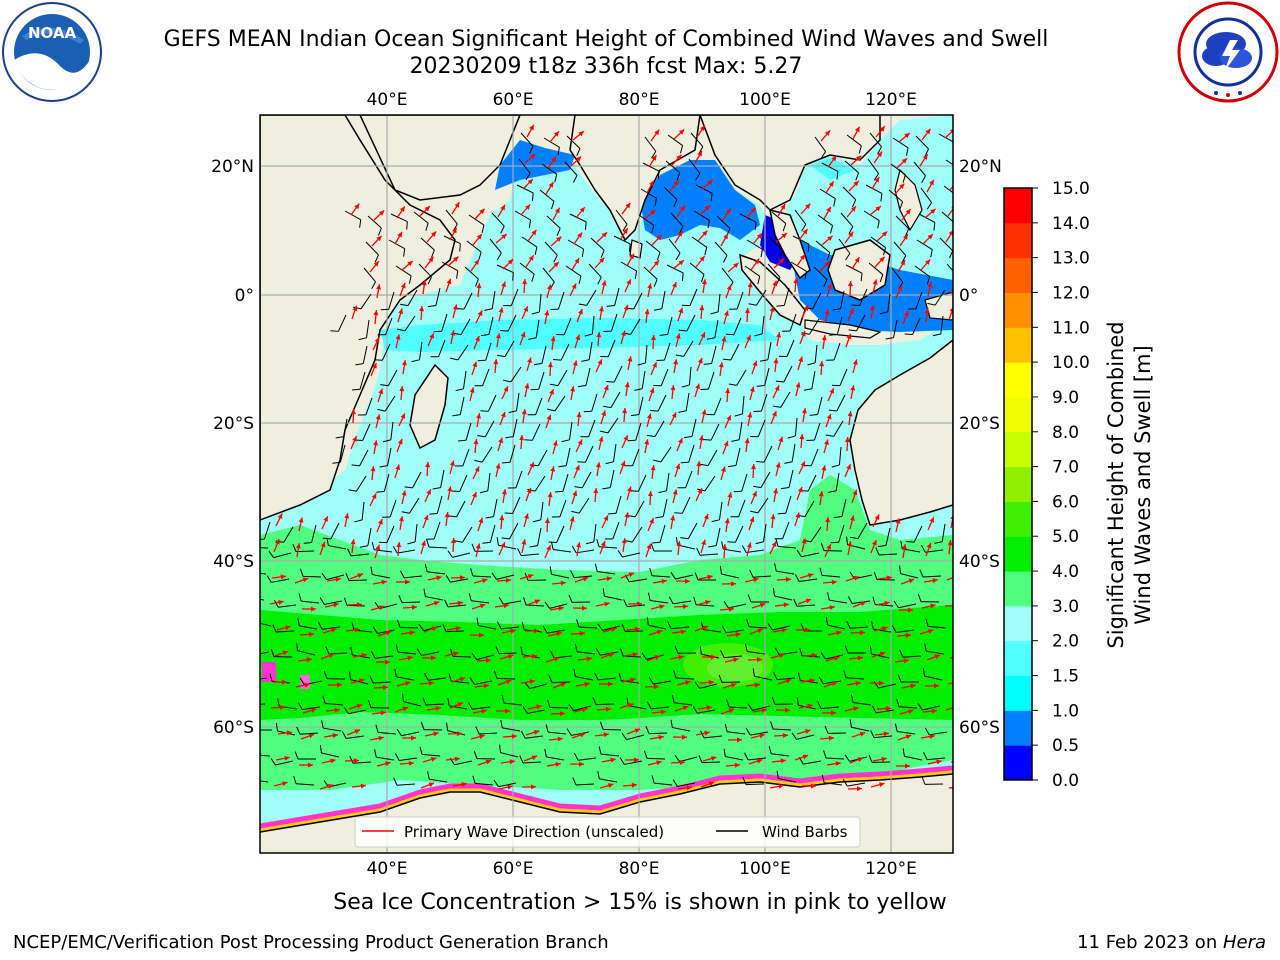 This screenshot has height=960, width=1280. Describe the element at coordinates (980, 167) in the screenshot. I see `lat-tick-right: 20°N` at that location.